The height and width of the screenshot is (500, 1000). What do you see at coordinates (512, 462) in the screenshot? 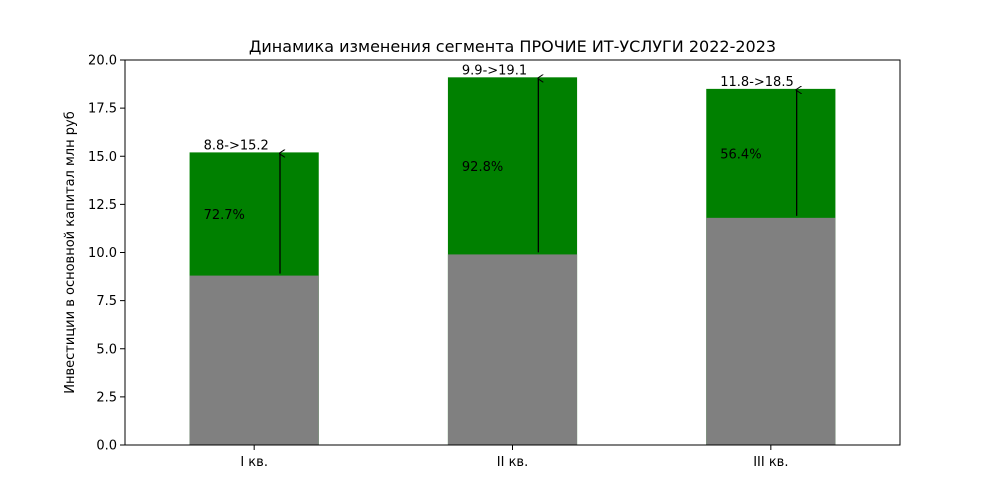
I see `x-tick-label: II кв.` at bounding box center [512, 462].